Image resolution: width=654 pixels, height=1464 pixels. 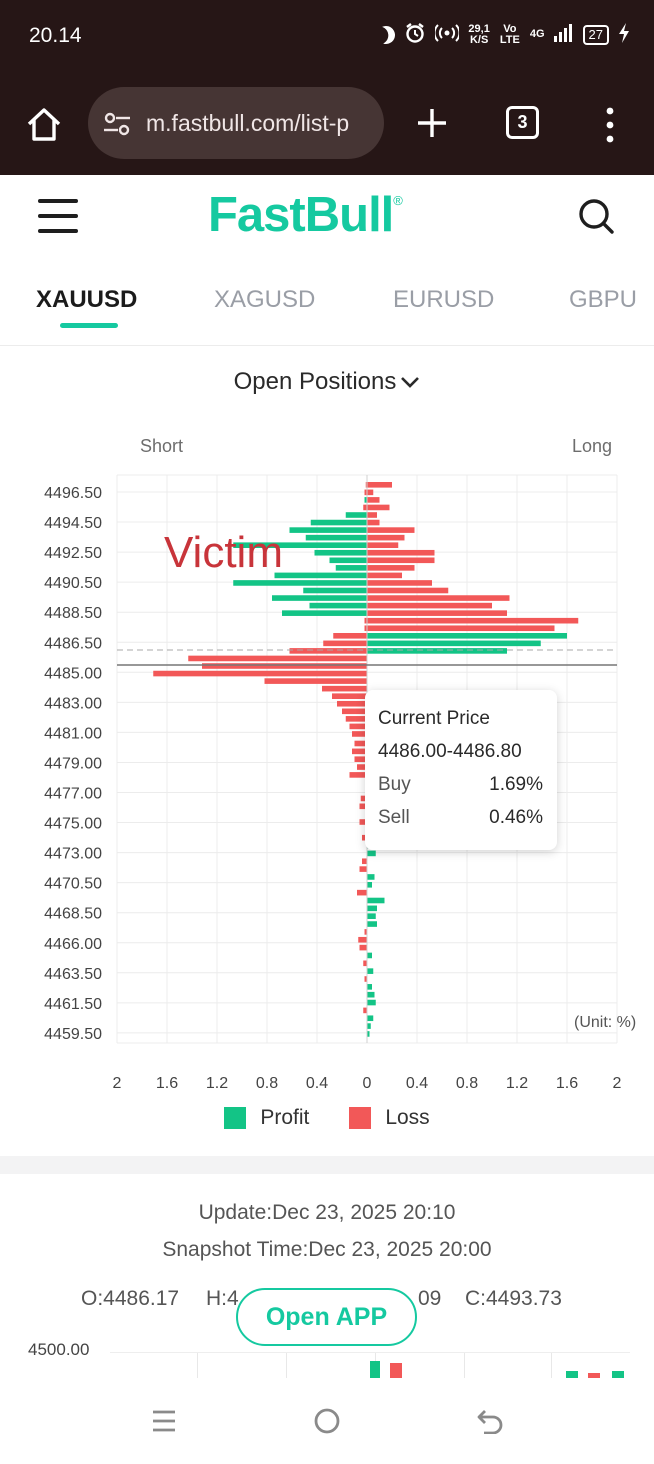 I want to click on update-time: Update:Dec 23, 2025 20:10, so click(x=327, y=1212).